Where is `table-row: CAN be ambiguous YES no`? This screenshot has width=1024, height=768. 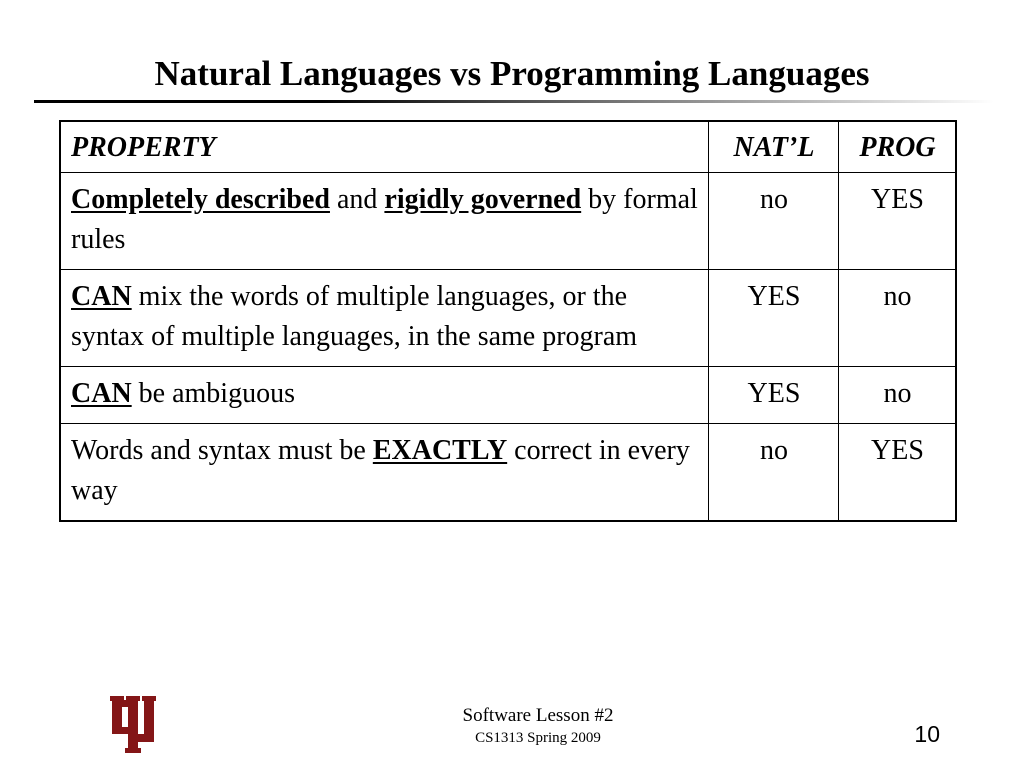 table-row: CAN be ambiguous YES no is located at coordinates (508, 395).